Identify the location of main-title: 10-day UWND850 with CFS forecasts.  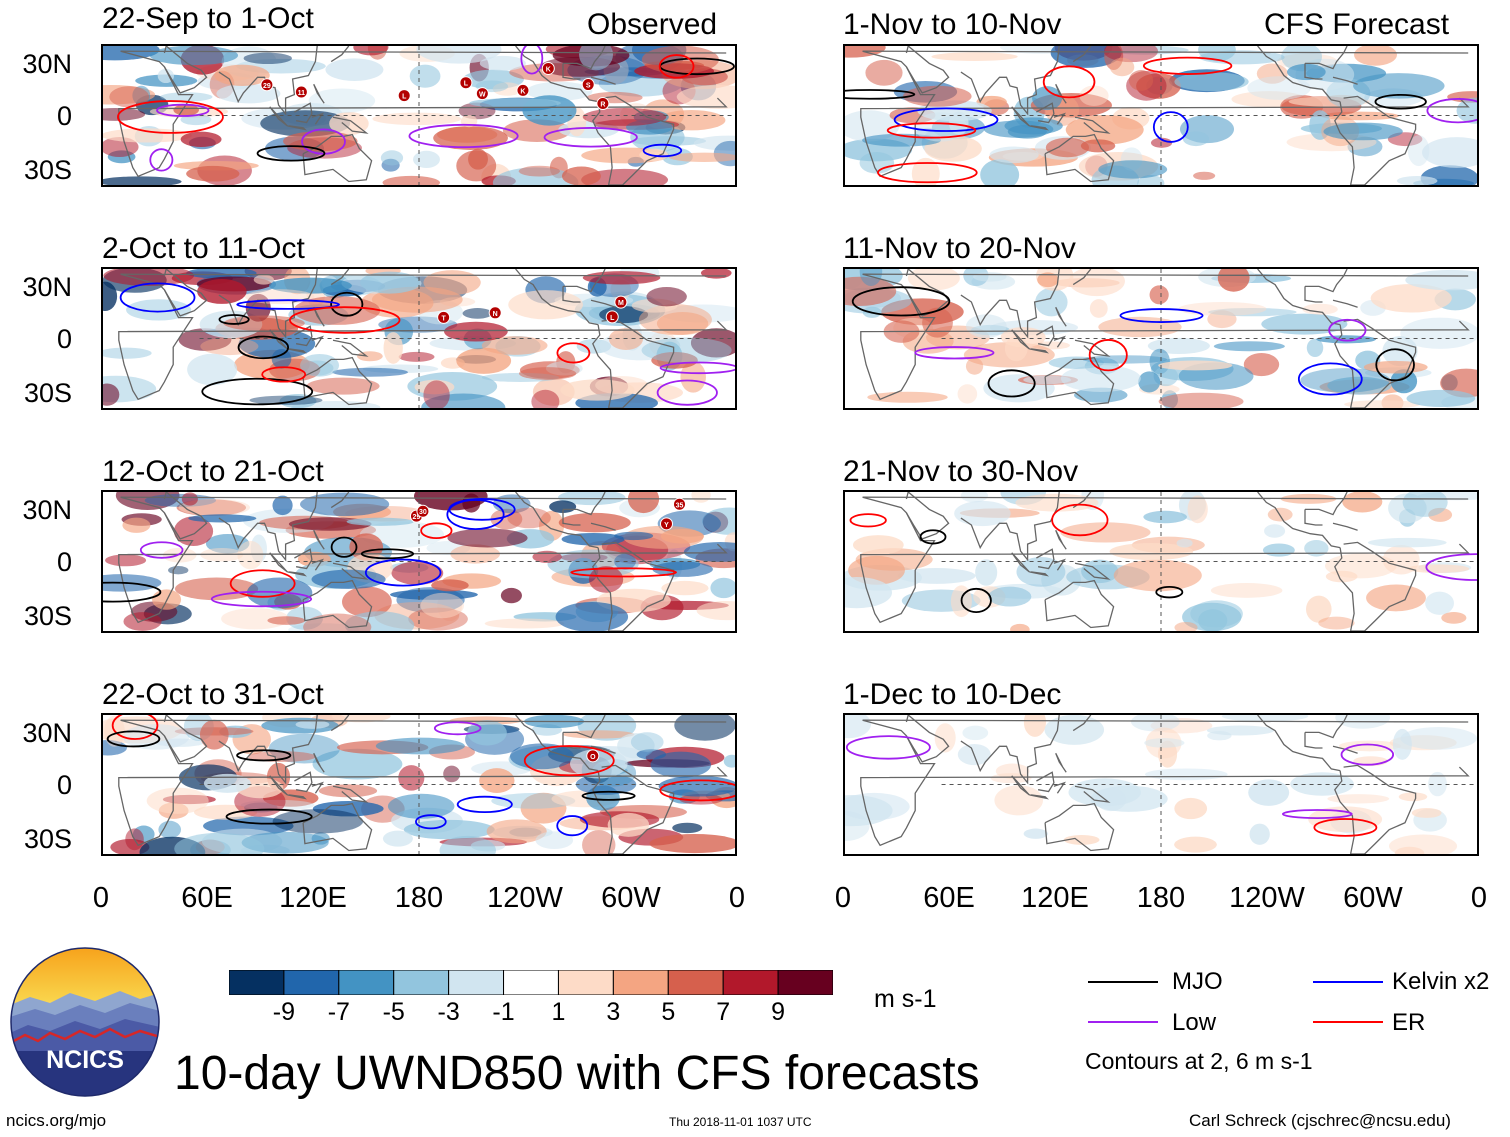
(577, 1073).